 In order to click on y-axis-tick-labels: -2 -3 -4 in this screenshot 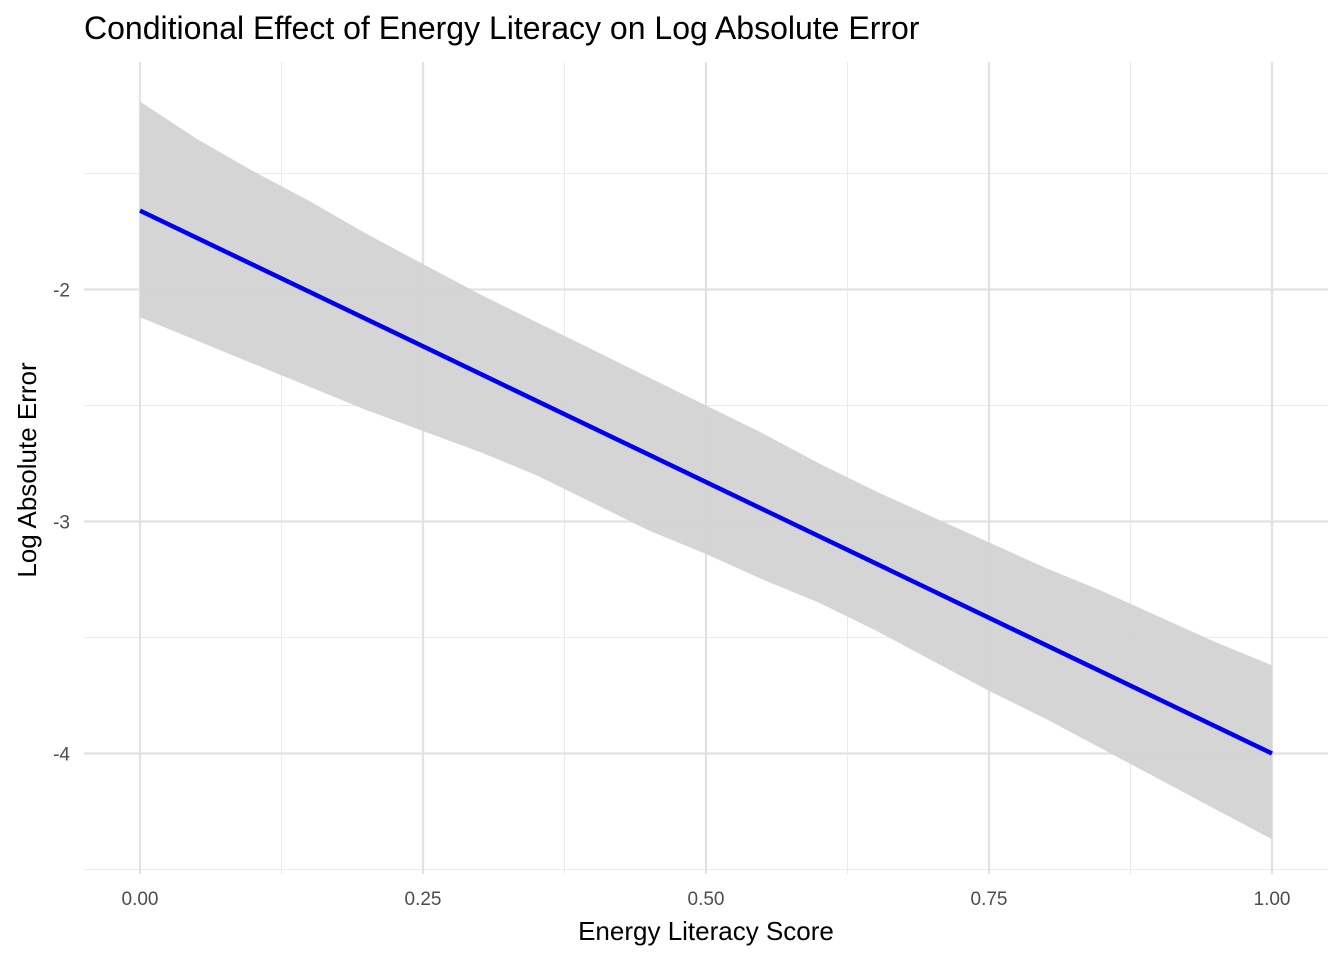, I will do `click(61, 523)`.